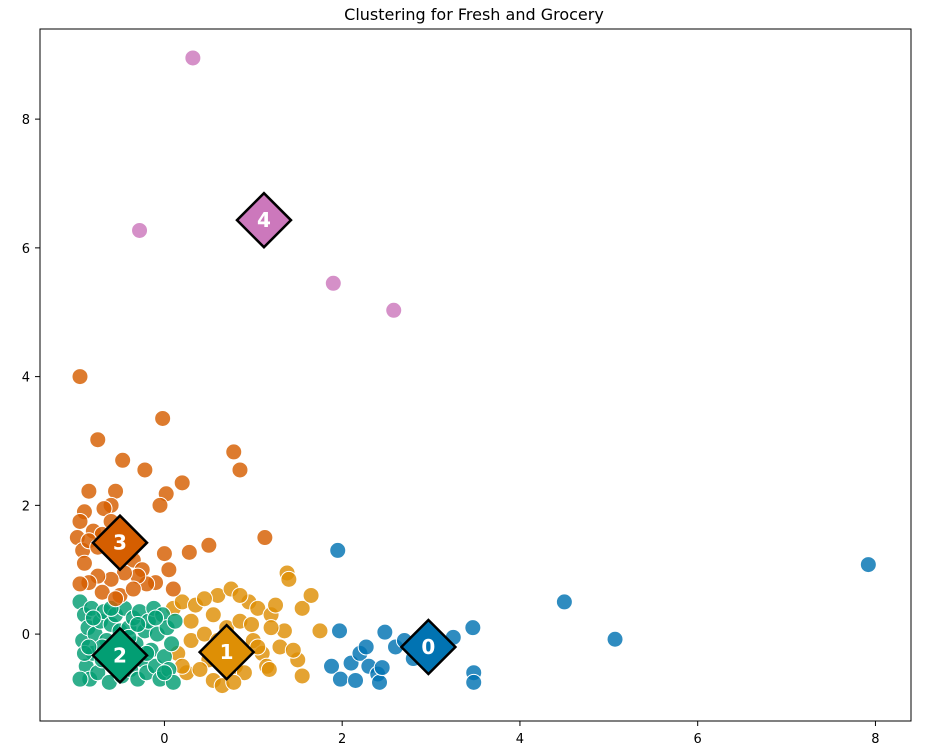  What do you see at coordinates (520, 739) in the screenshot?
I see `x-tick-label-4: 4` at bounding box center [520, 739].